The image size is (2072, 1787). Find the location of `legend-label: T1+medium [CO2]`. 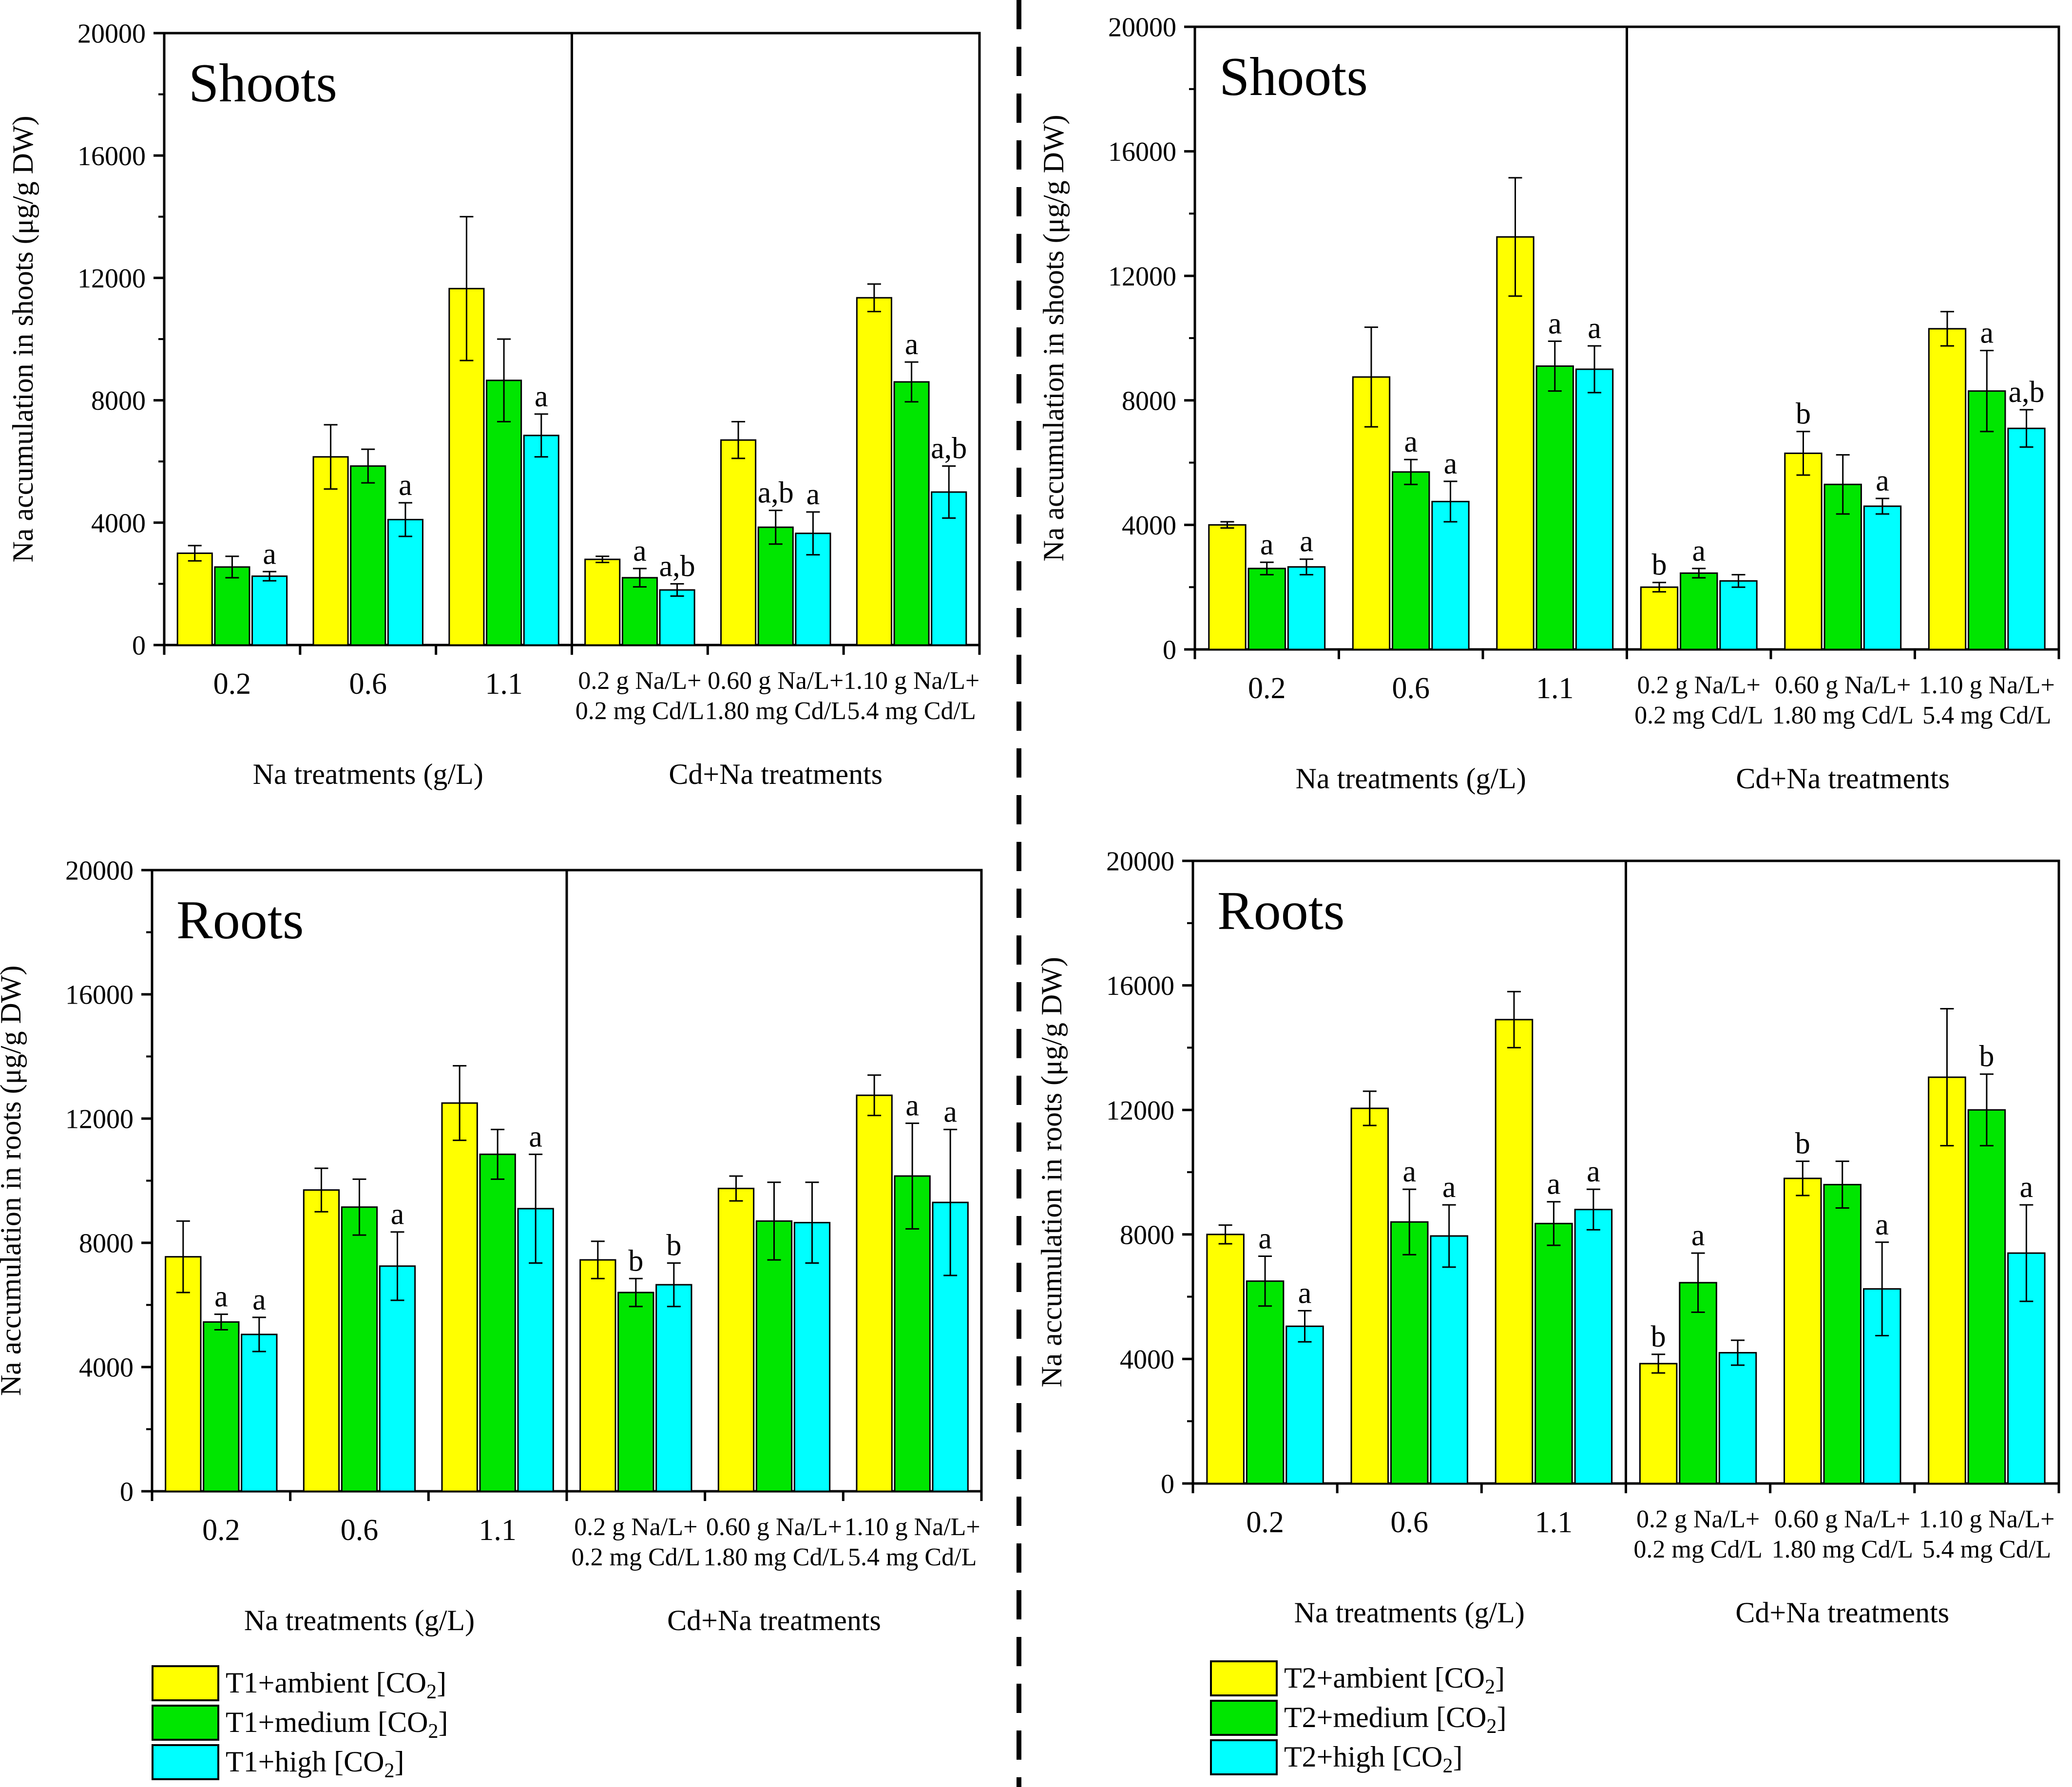

legend-label: T1+medium [CO2] is located at coordinates (337, 1724).